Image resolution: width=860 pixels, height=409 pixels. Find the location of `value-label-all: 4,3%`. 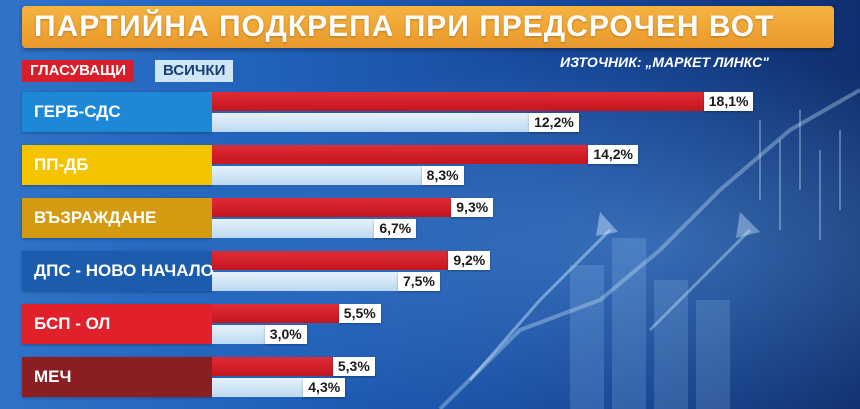

value-label-all: 4,3% is located at coordinates (324, 387).